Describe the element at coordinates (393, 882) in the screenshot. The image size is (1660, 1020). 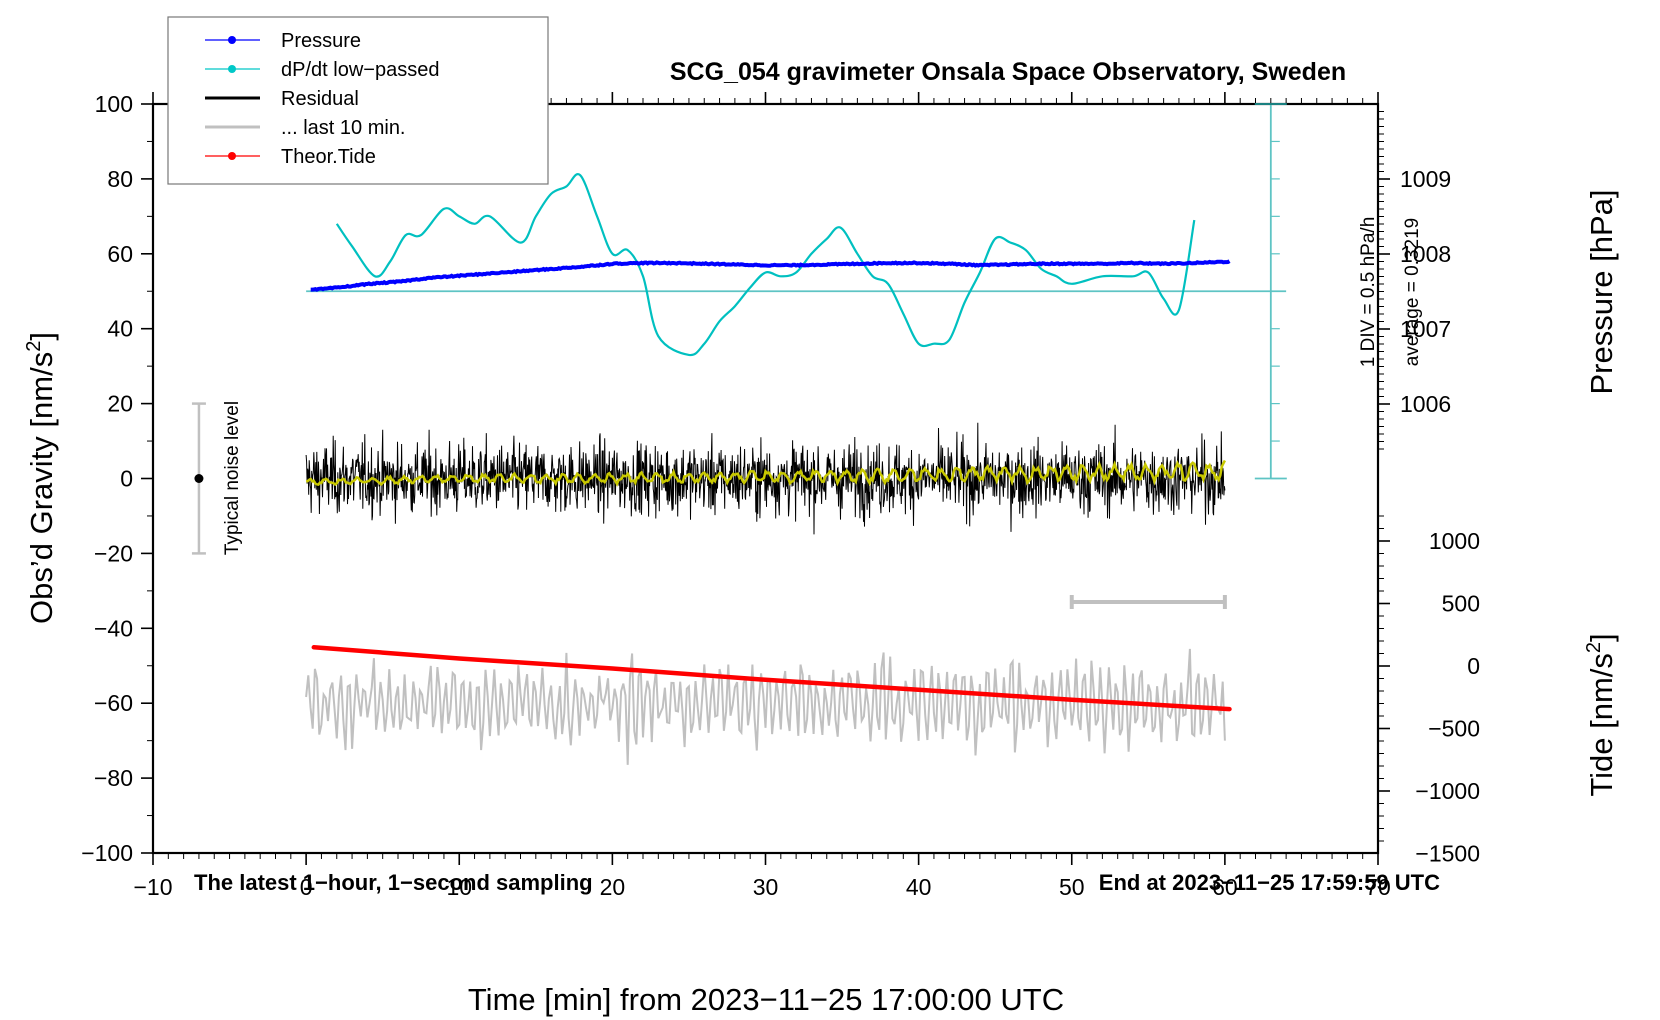
I see `footer-note-left: The latest 1−hour, 1−second sampling` at that location.